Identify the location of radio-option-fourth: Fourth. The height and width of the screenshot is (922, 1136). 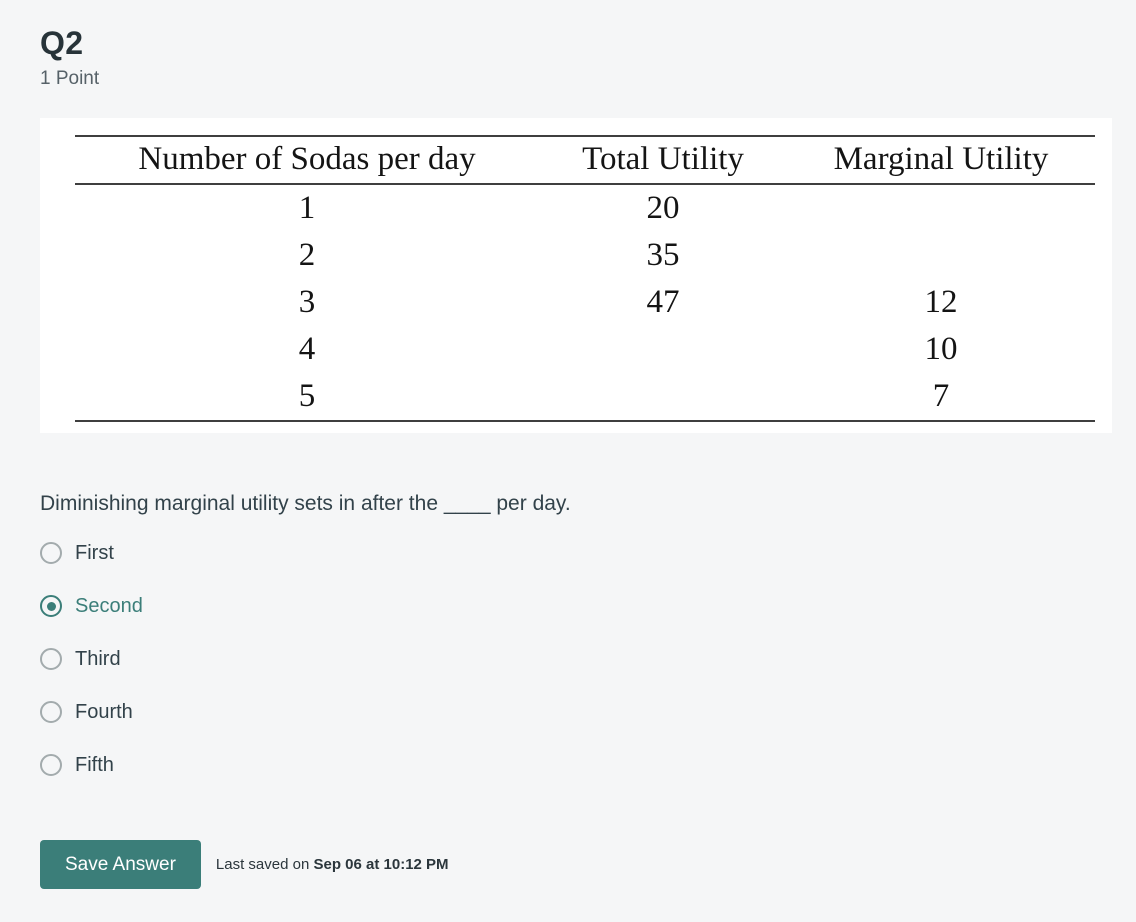
(576, 712).